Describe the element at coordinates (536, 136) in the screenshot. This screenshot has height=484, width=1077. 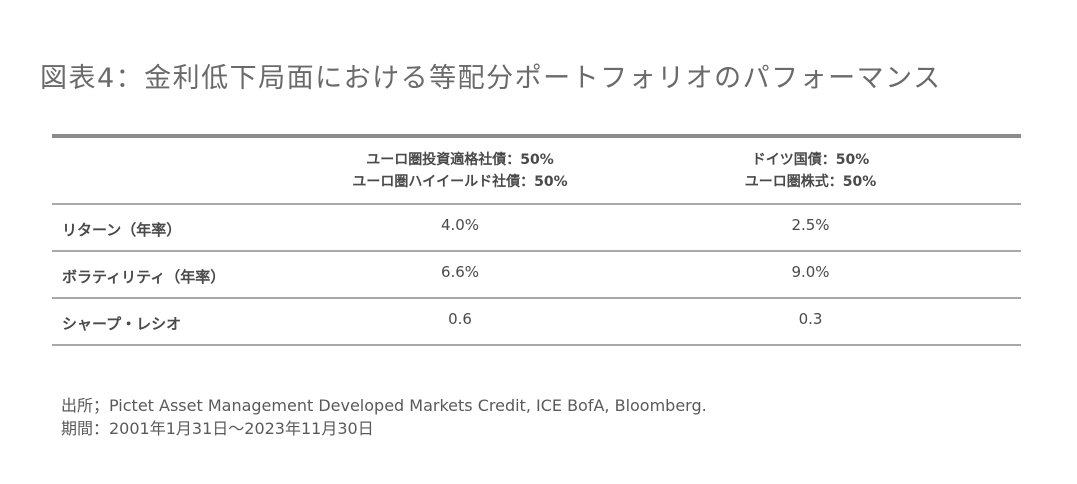
I see `table-top-rule` at that location.